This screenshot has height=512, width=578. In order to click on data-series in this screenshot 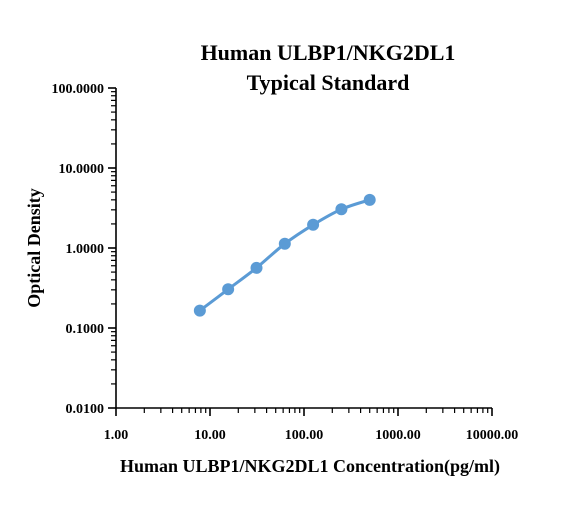, I will do `click(284, 255)`.